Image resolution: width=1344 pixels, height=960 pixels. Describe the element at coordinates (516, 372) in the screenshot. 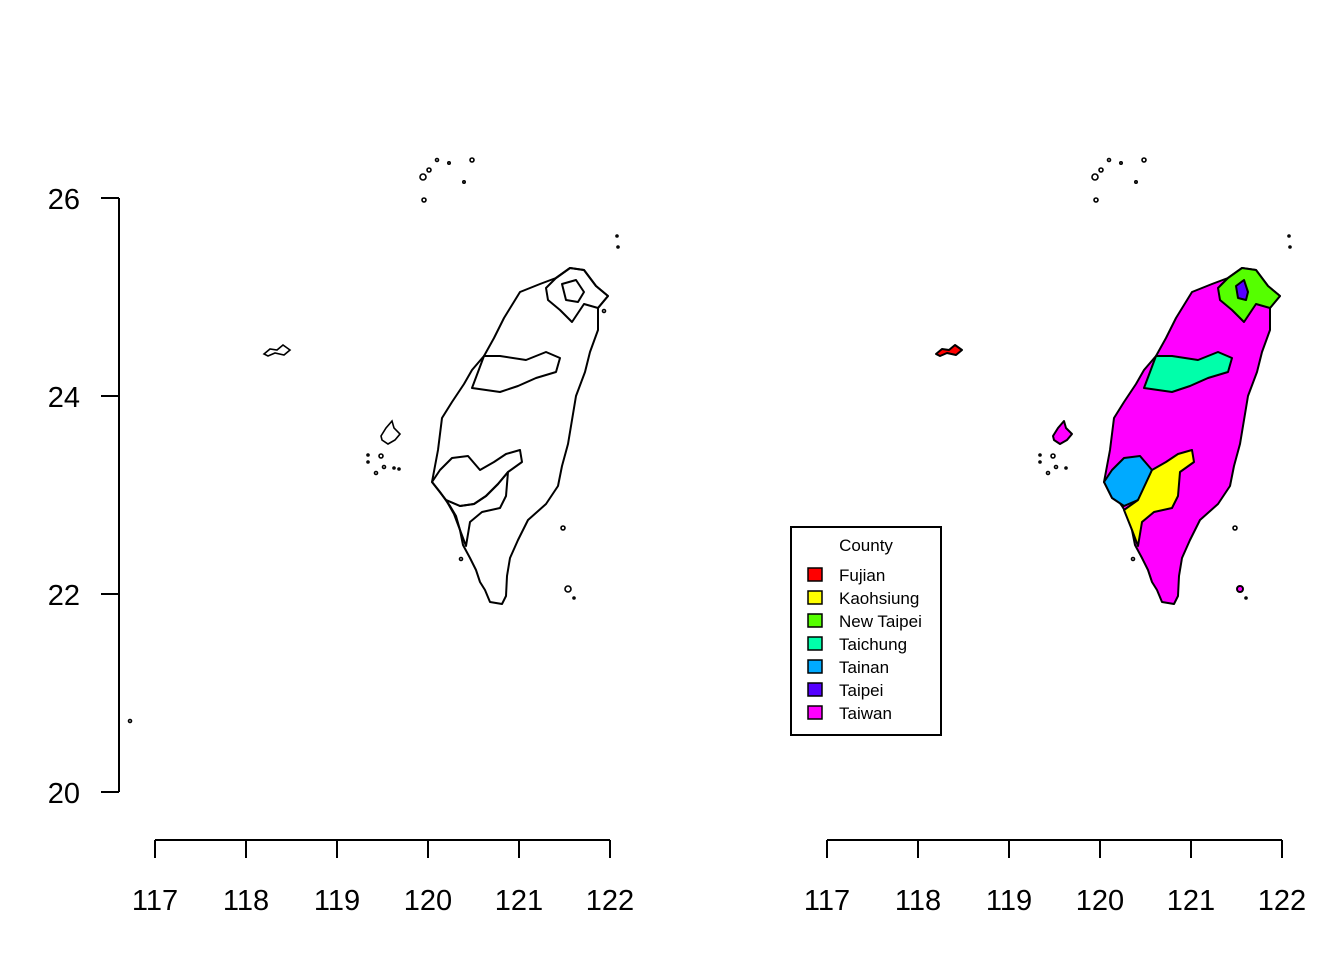

I see `taichung-boundary` at that location.